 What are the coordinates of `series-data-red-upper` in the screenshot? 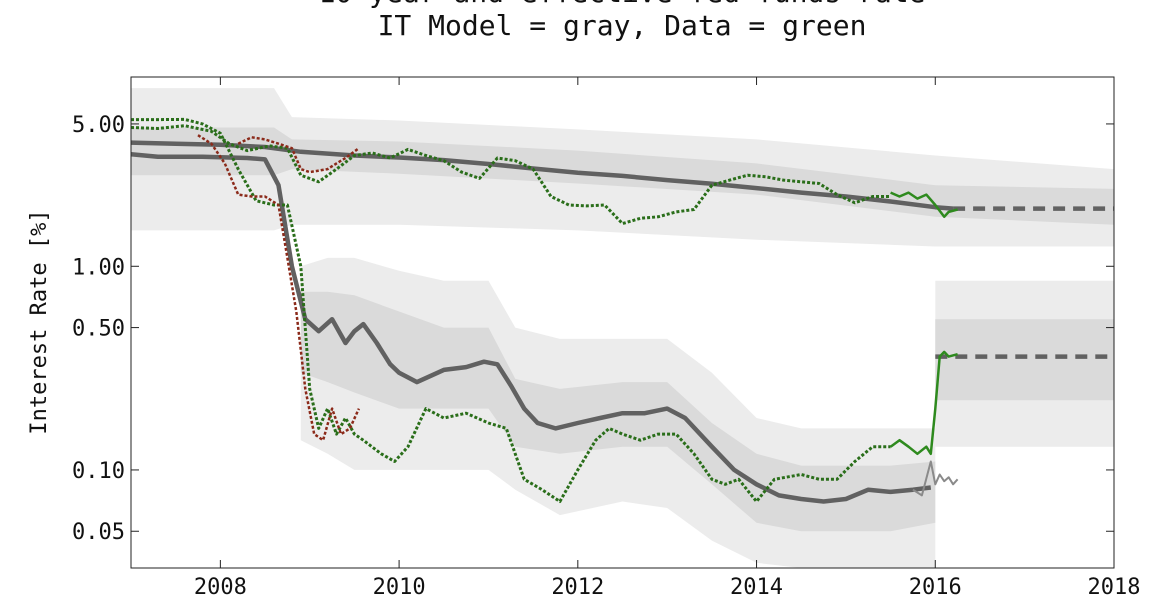 It's located at (298, 155).